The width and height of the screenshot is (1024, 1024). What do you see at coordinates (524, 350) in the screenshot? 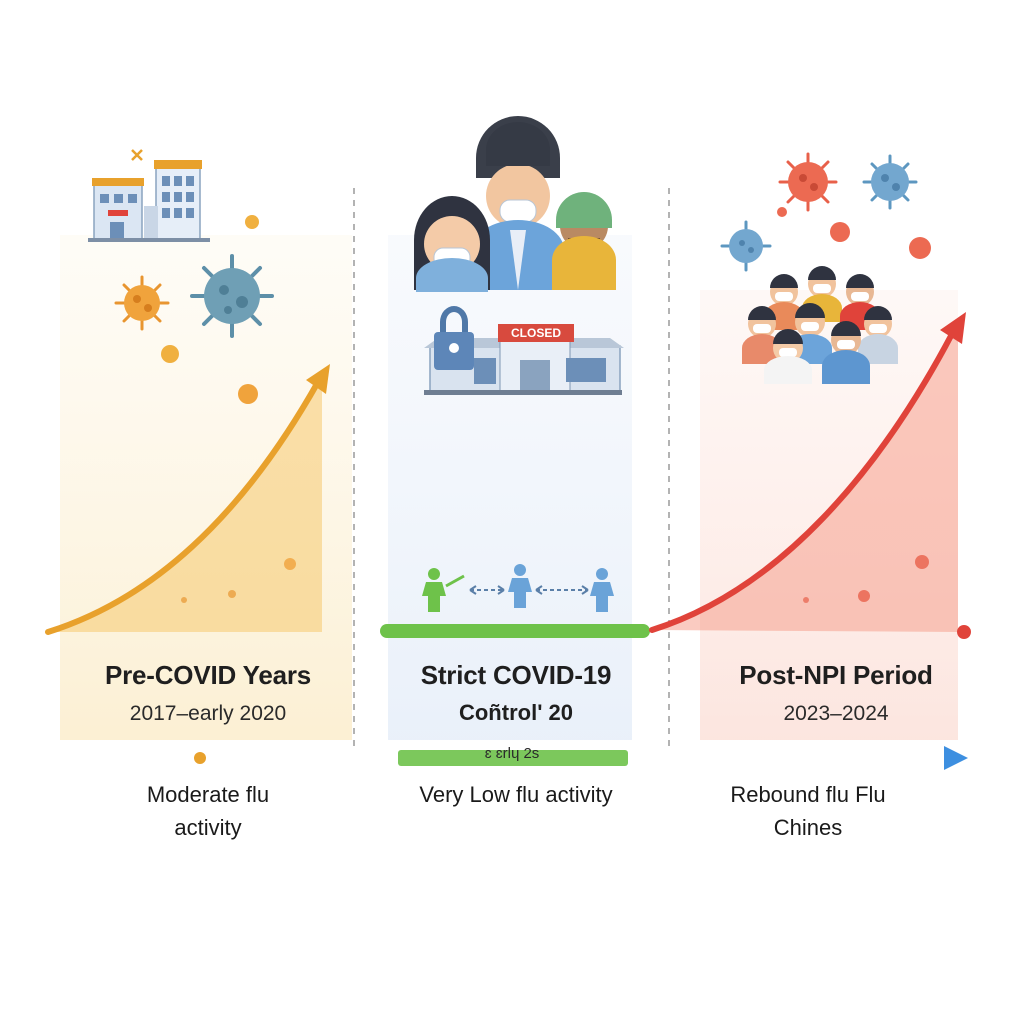
I see `closed-lock-icon` at bounding box center [524, 350].